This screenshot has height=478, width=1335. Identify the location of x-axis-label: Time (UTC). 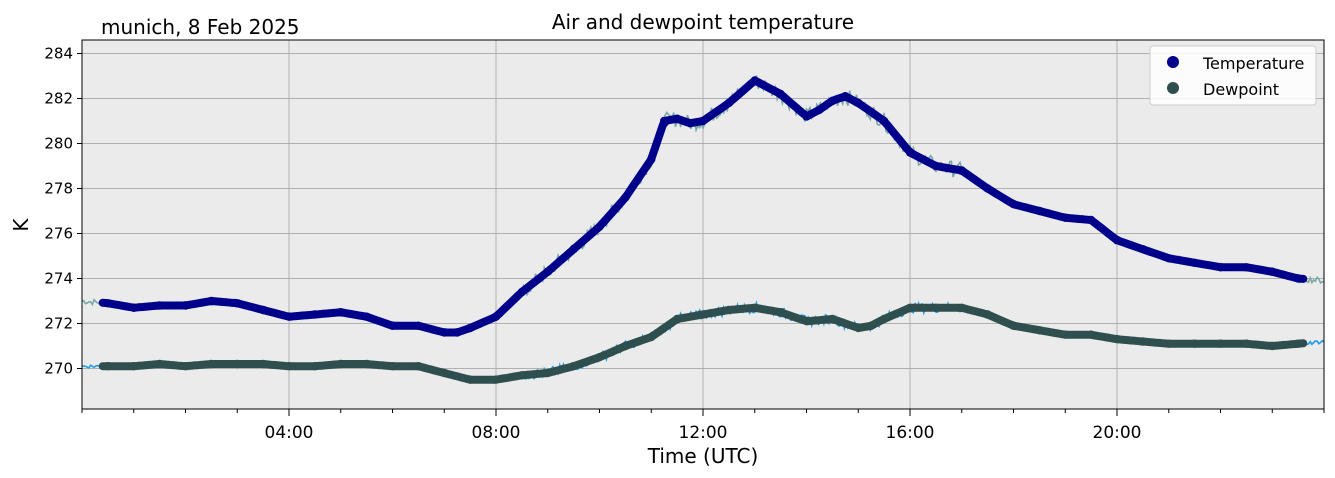
(703, 456).